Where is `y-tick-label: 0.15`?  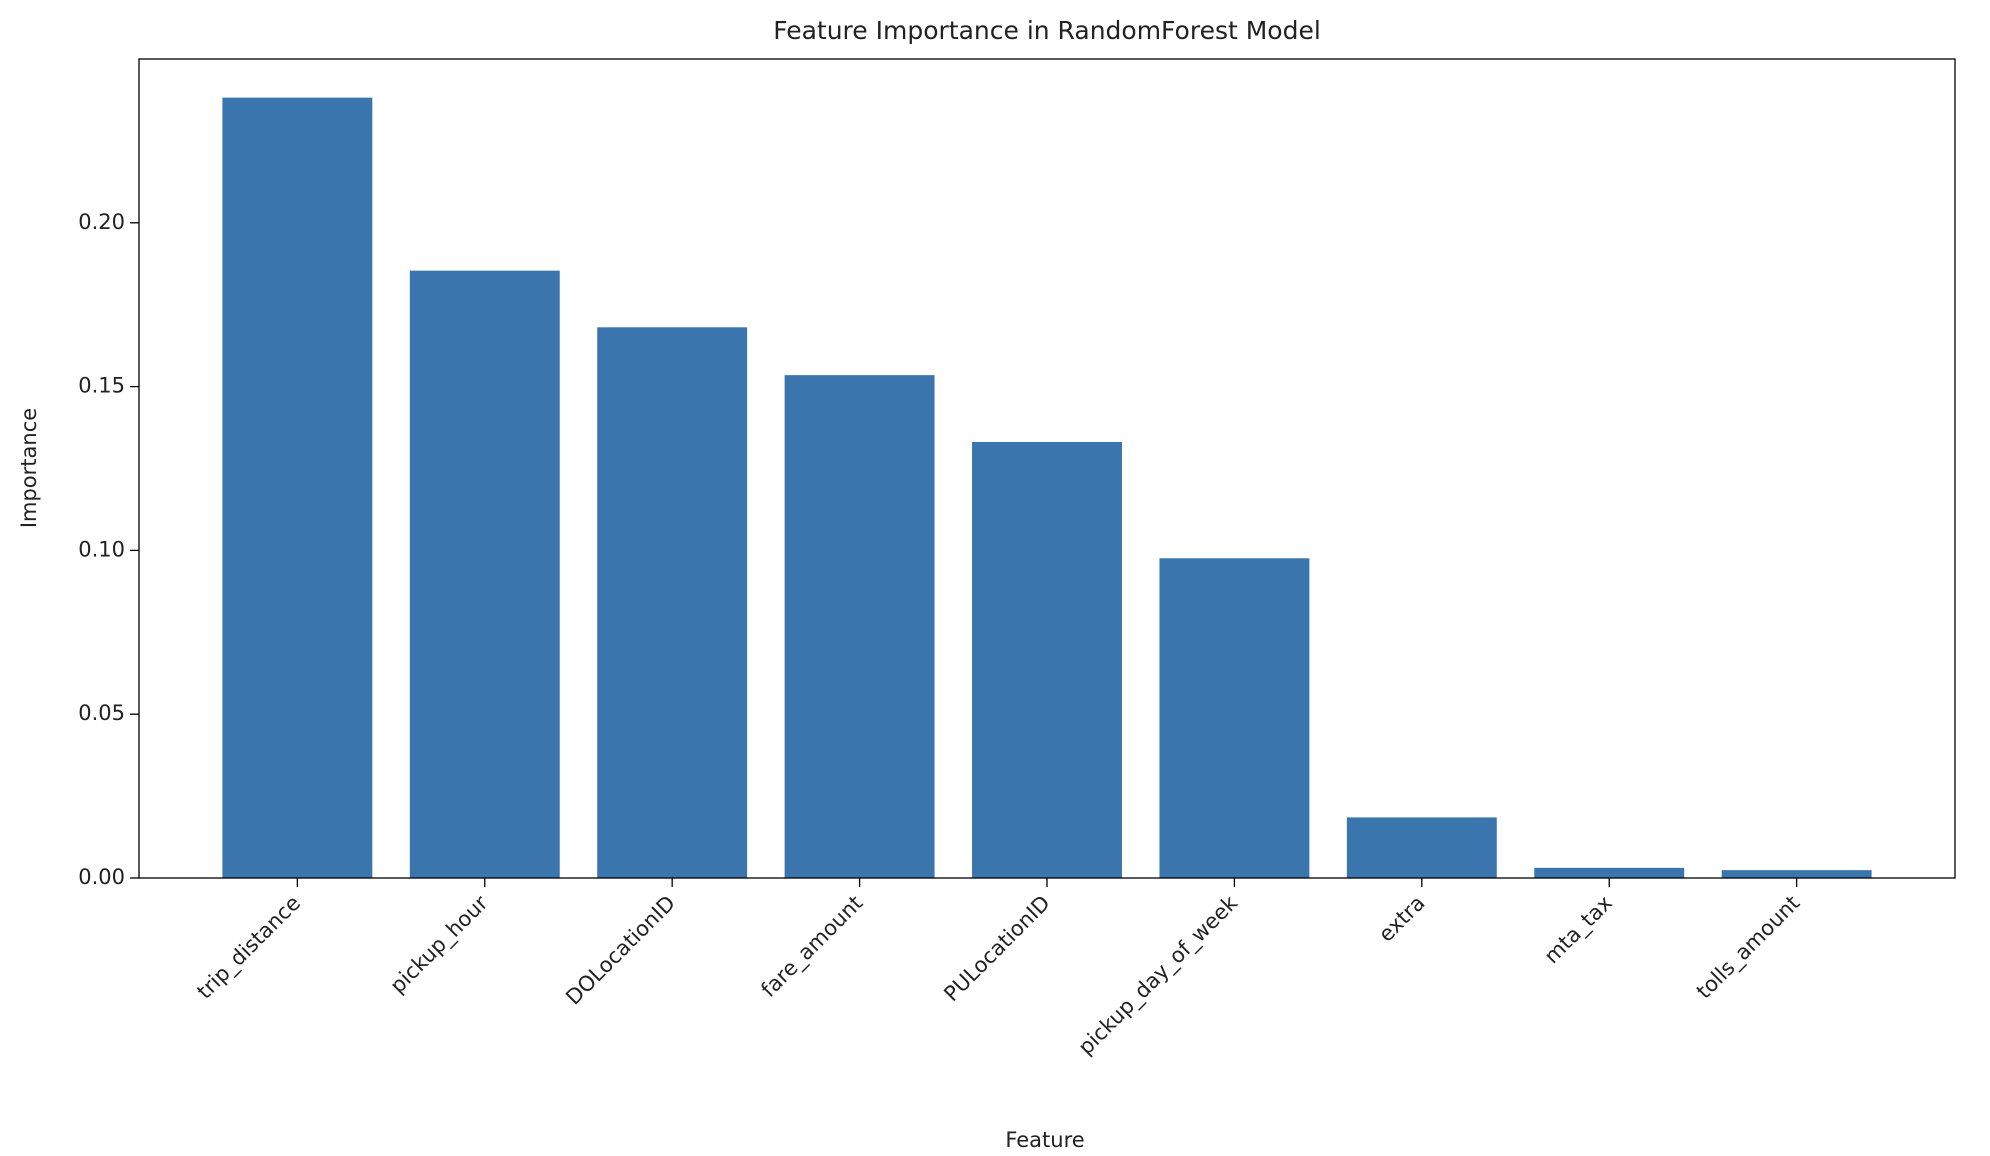 y-tick-label: 0.15 is located at coordinates (101, 386).